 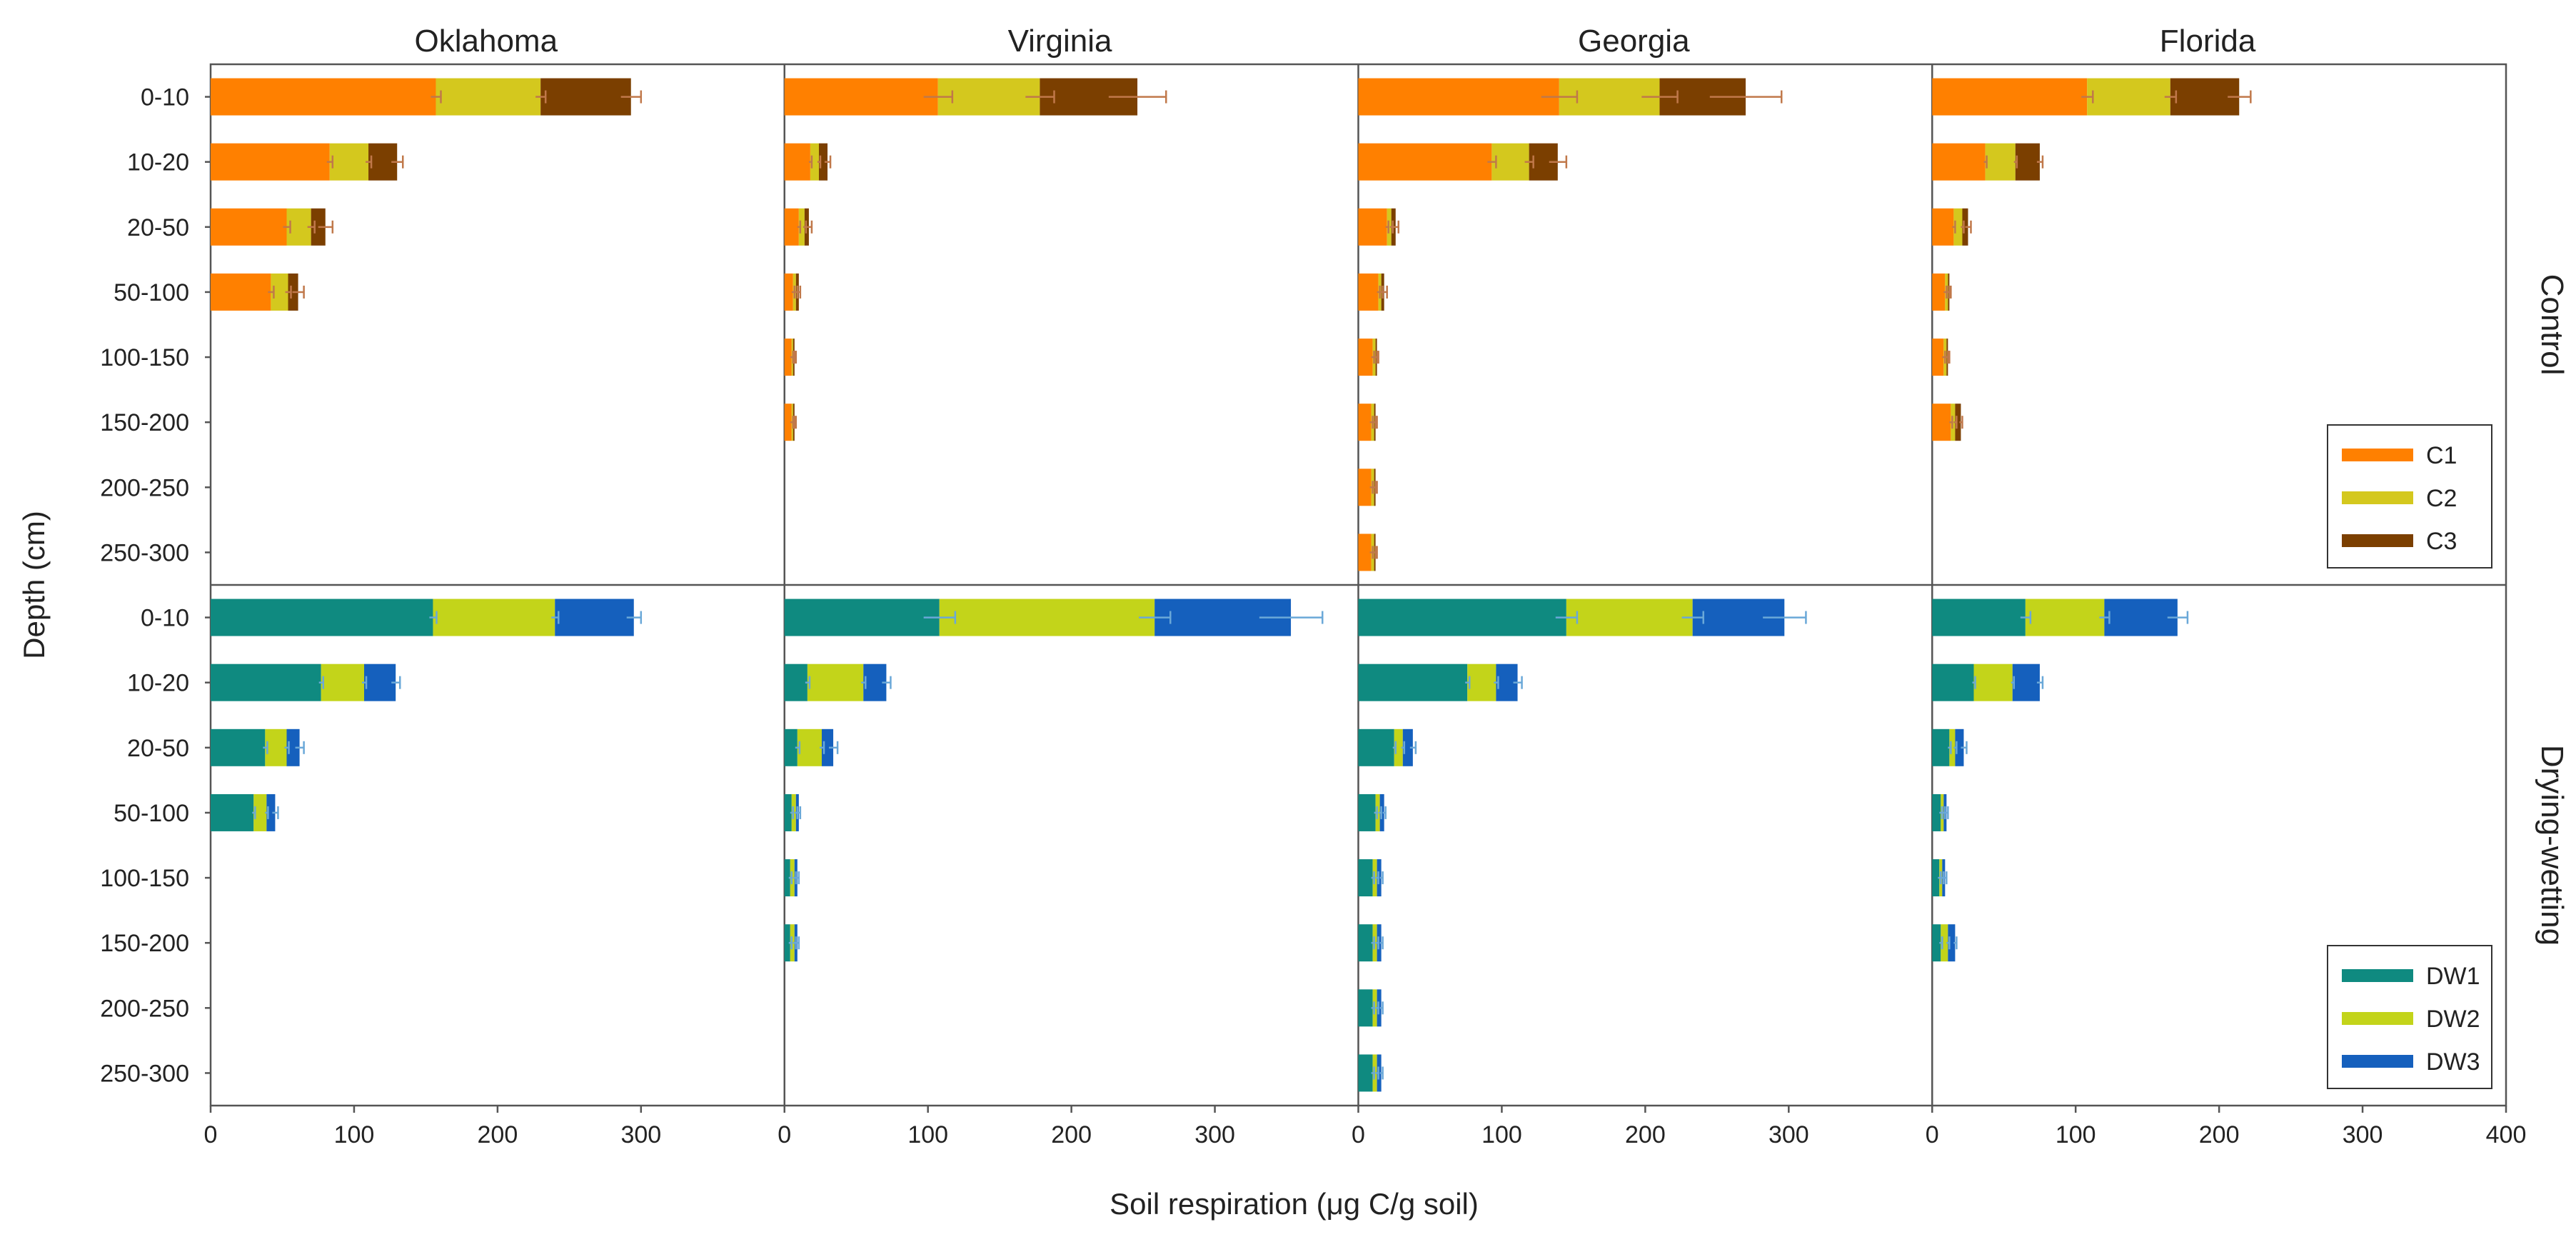 I want to click on legend-swatch-dw1, so click(x=2377, y=975).